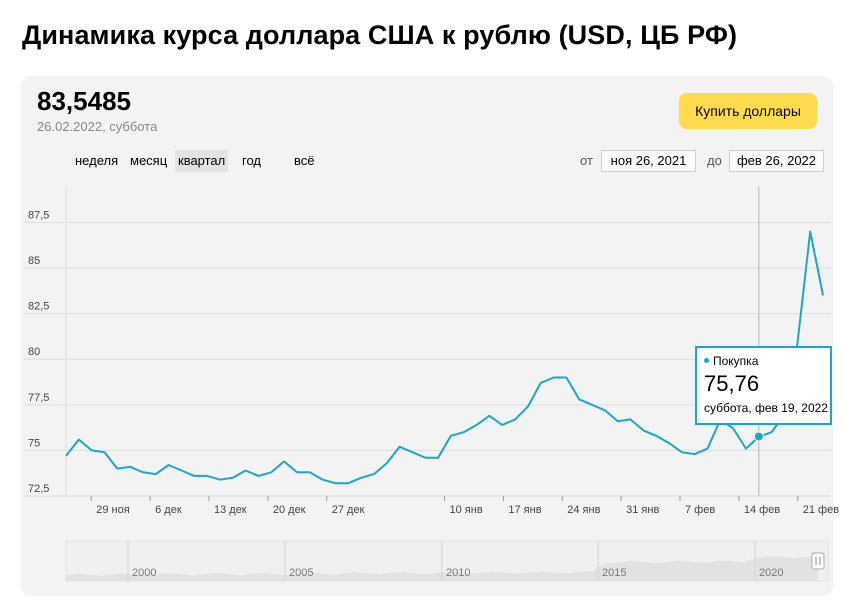  Describe the element at coordinates (648, 161) in the screenshot. I see `range-from-input: ноя 26, 2021` at that location.